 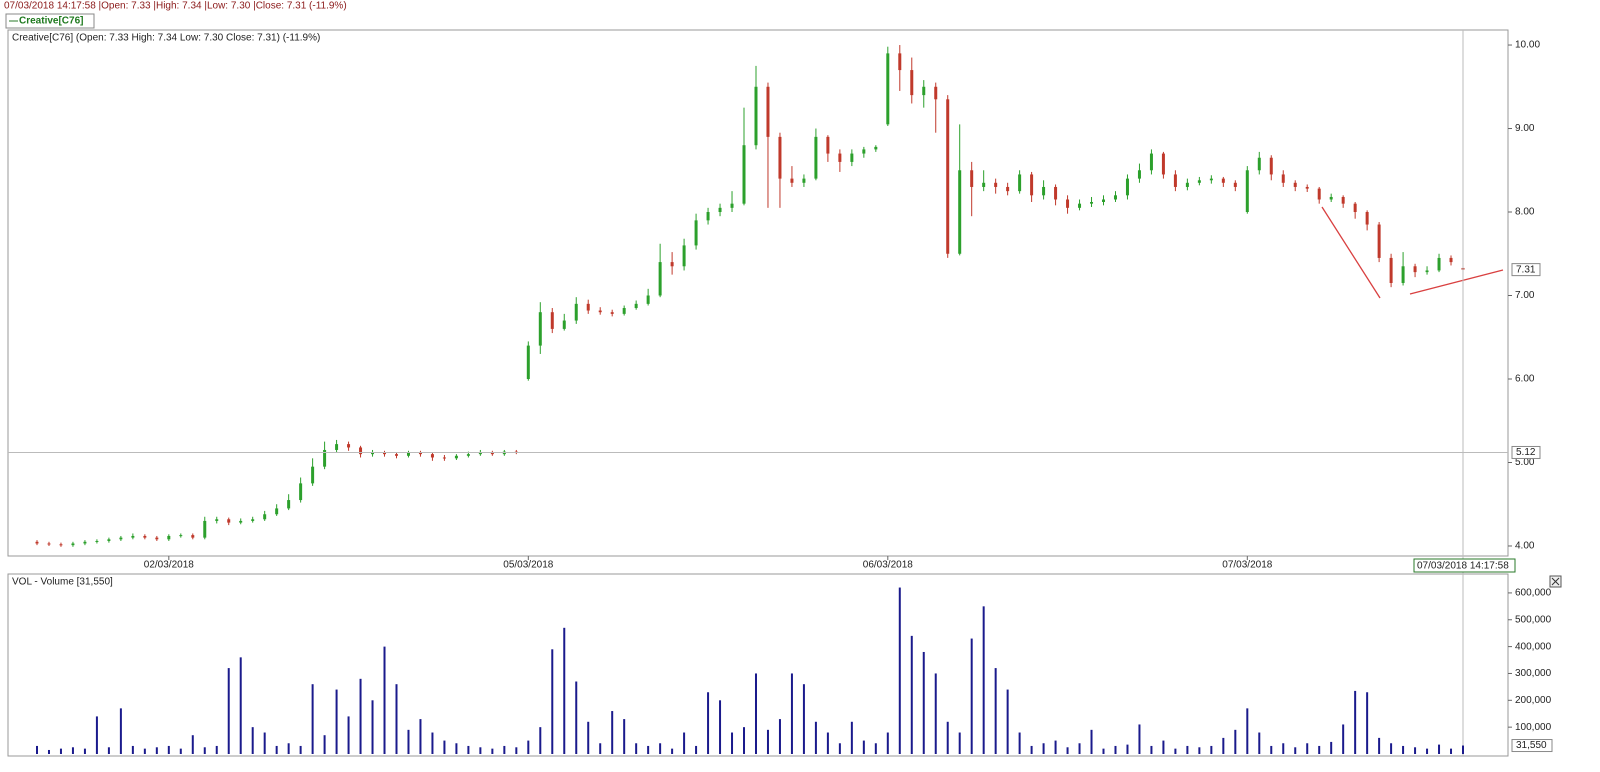 I want to click on crosshair-price-label: 5.12, so click(x=1526, y=452).